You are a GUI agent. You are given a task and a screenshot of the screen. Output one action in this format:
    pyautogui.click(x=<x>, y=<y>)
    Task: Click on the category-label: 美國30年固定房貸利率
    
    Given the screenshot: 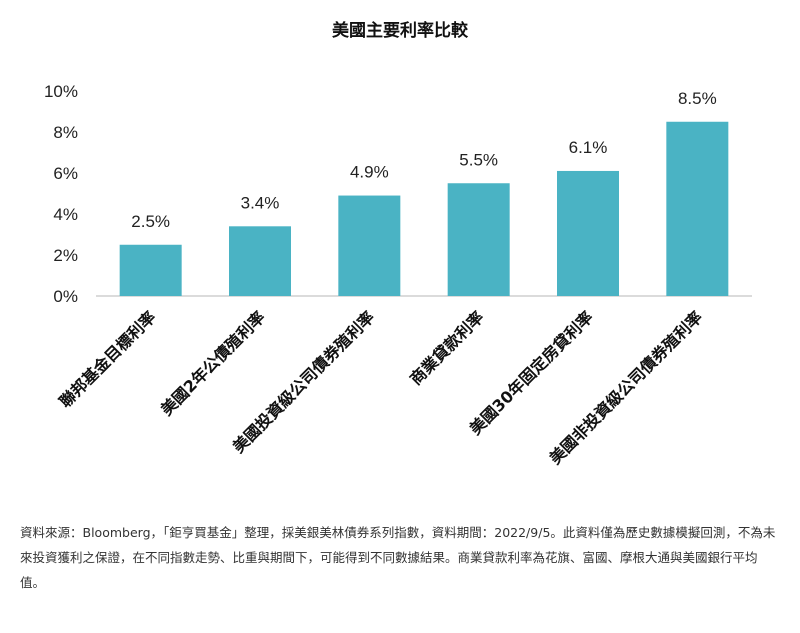 What is the action you would take?
    pyautogui.click(x=531, y=372)
    